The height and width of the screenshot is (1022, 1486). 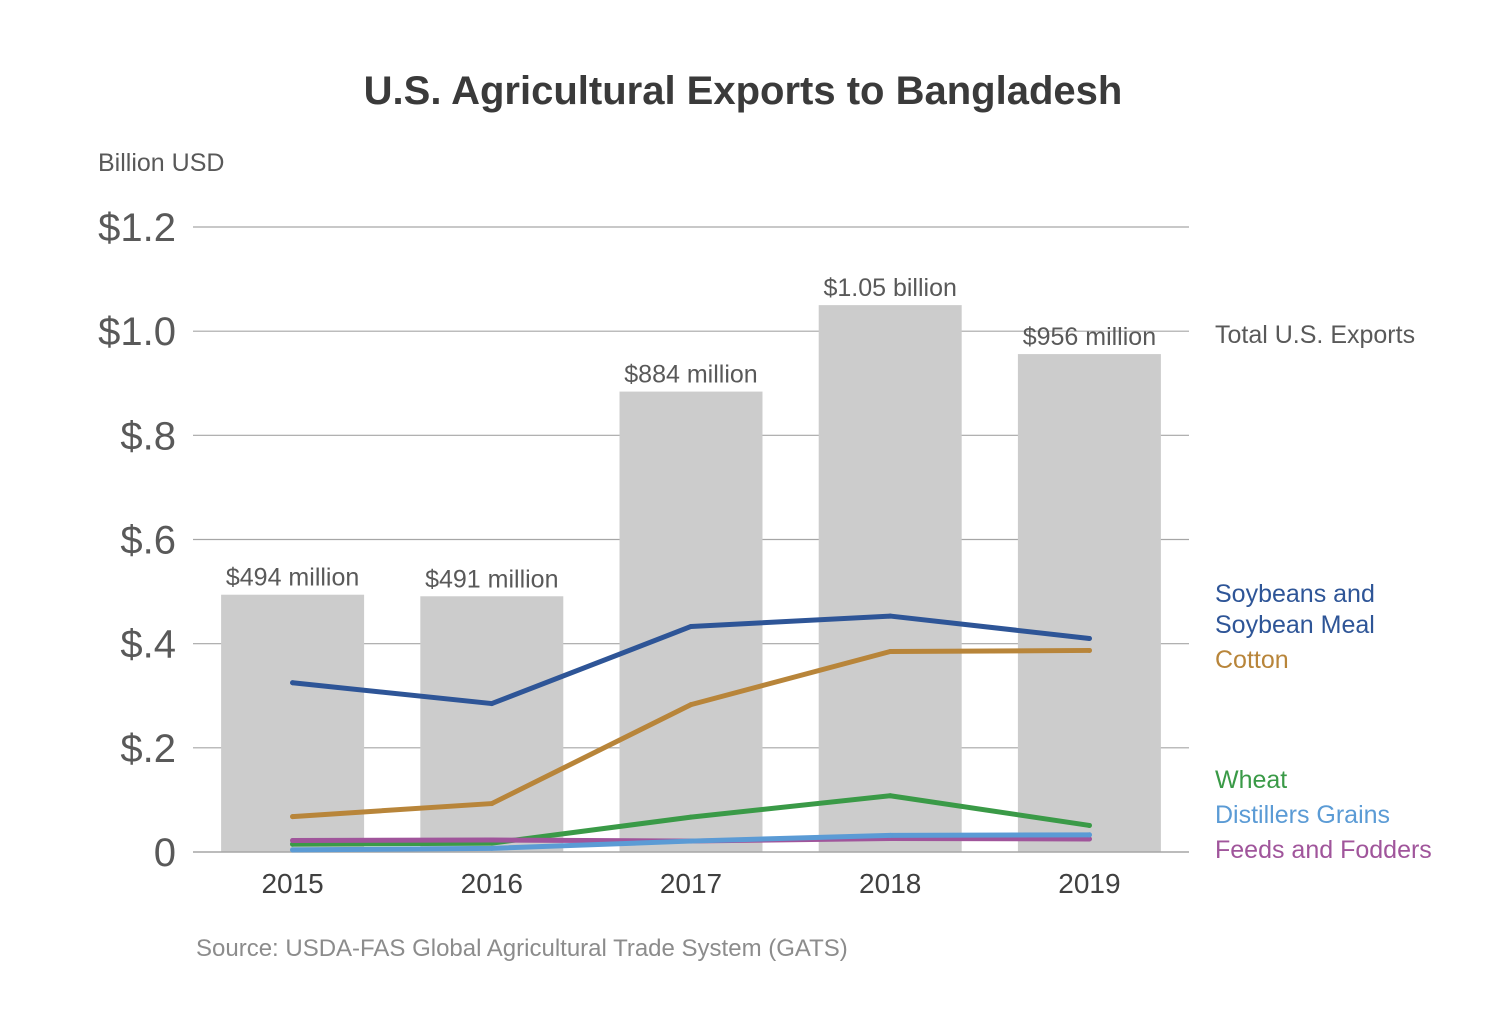 What do you see at coordinates (1323, 850) in the screenshot?
I see `legend-entry-feeds-and-fodders: Feeds and Fodders` at bounding box center [1323, 850].